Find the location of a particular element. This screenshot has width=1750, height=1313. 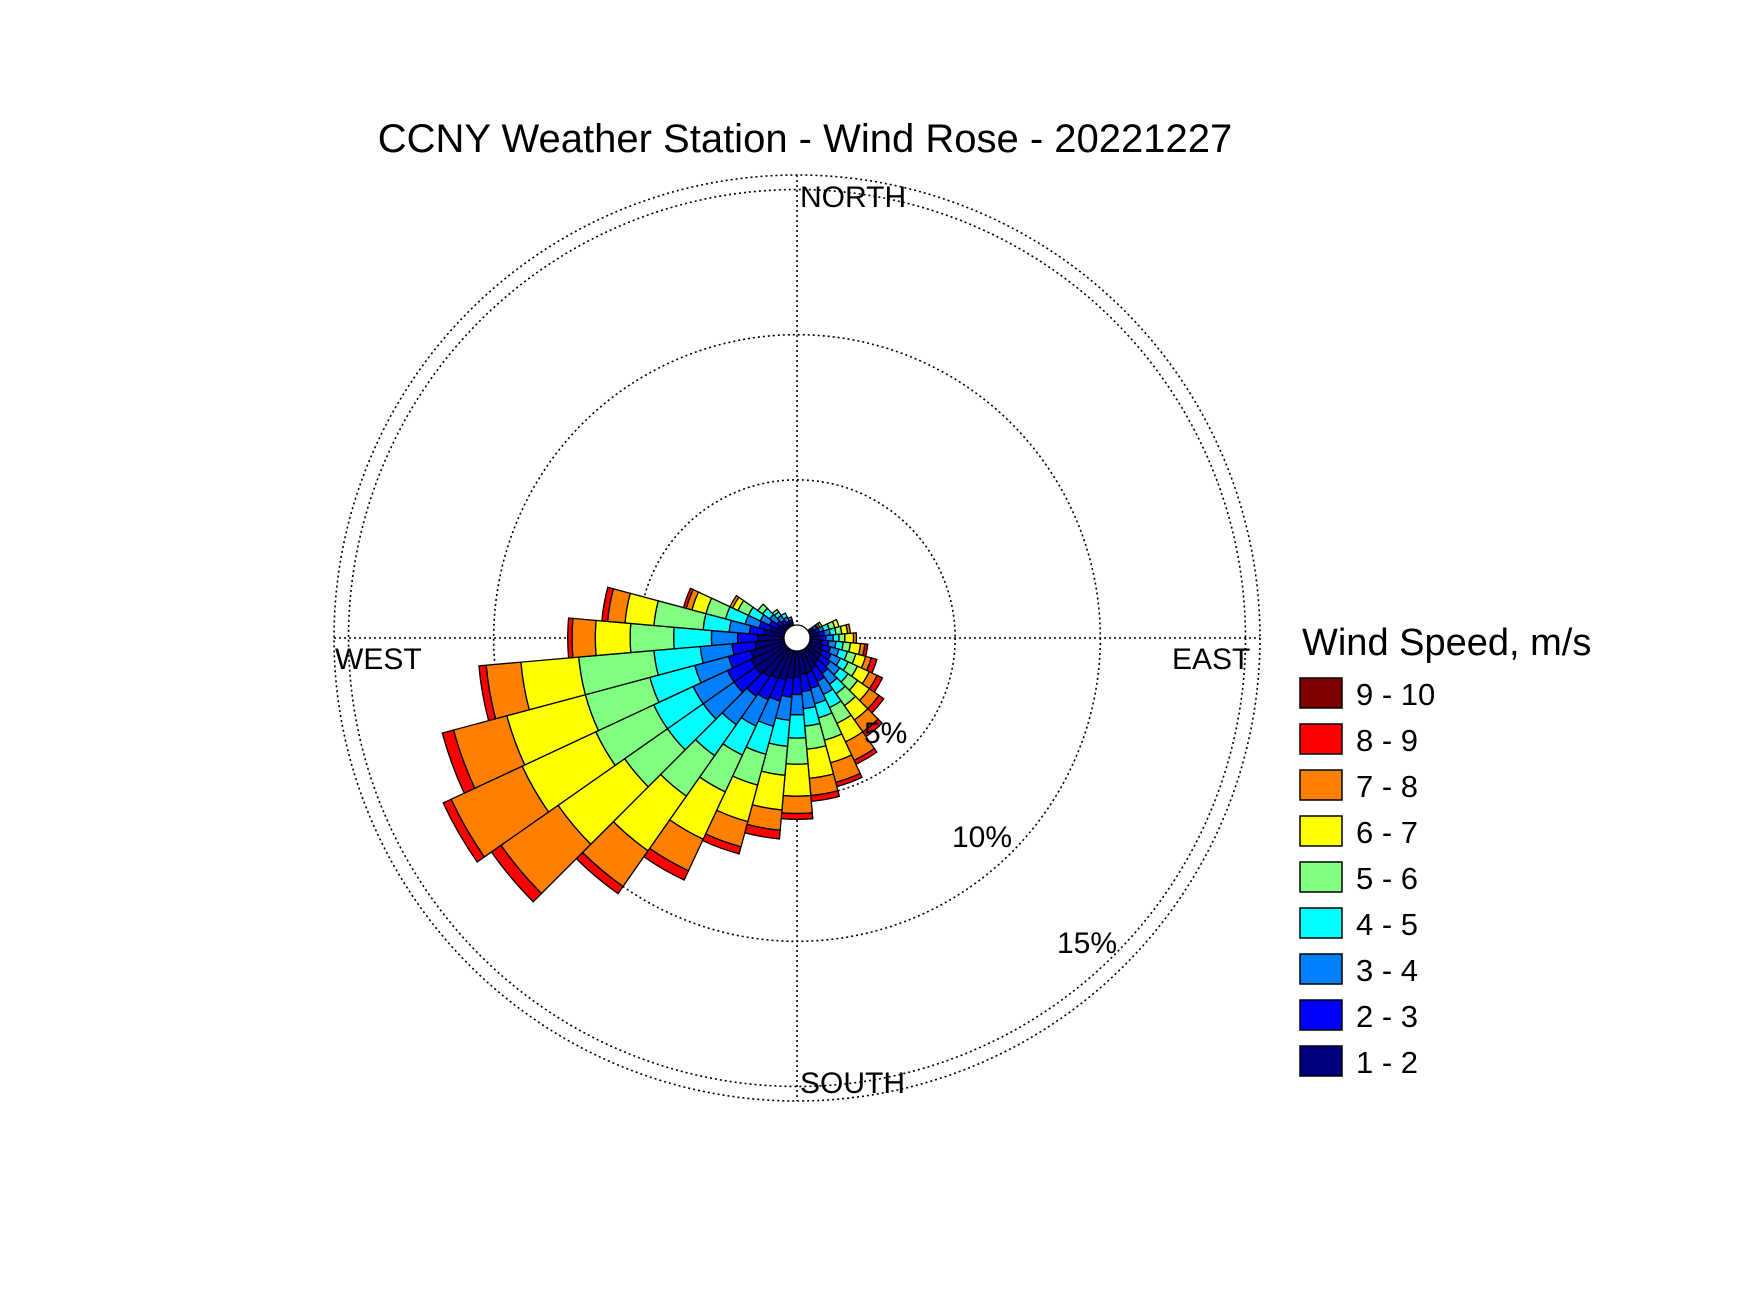

center-calm-circle is located at coordinates (797, 638).